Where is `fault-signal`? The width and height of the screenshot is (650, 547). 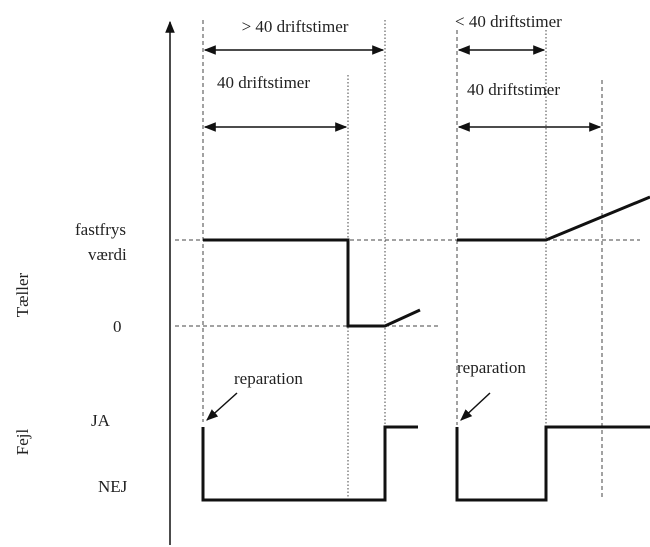 fault-signal is located at coordinates (425, 463).